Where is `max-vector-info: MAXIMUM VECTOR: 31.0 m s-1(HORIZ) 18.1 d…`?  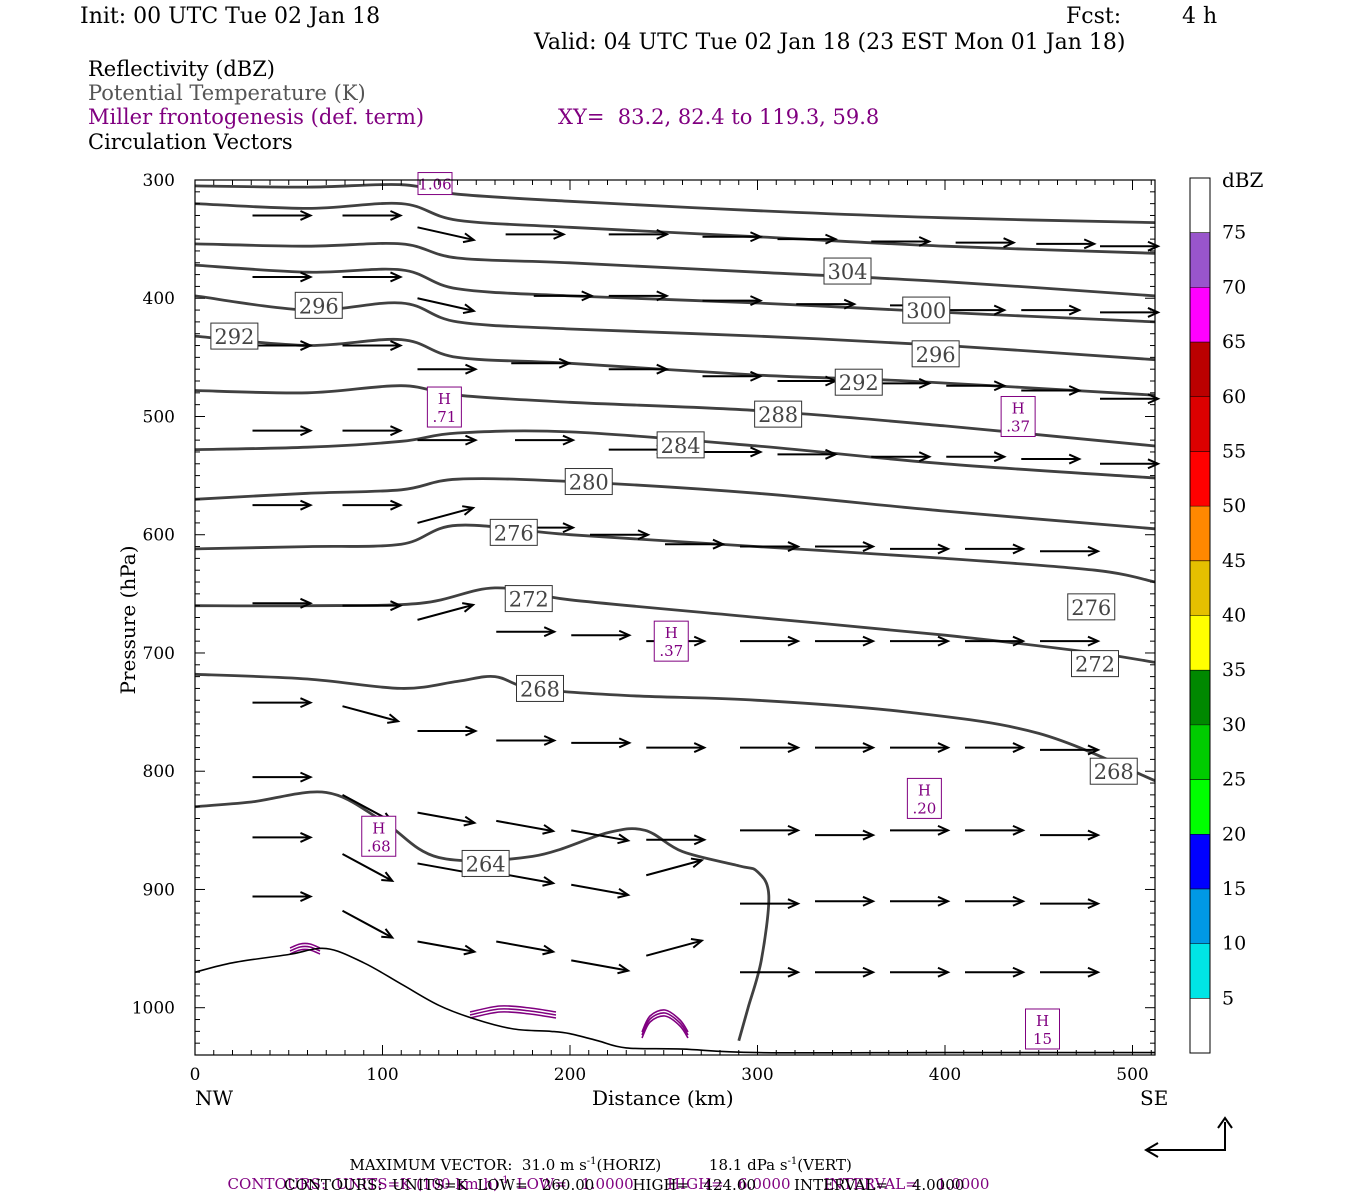 max-vector-info: MAXIMUM VECTOR: 31.0 m s-1(HORIZ) 18.1 d… is located at coordinates (596, 1156).